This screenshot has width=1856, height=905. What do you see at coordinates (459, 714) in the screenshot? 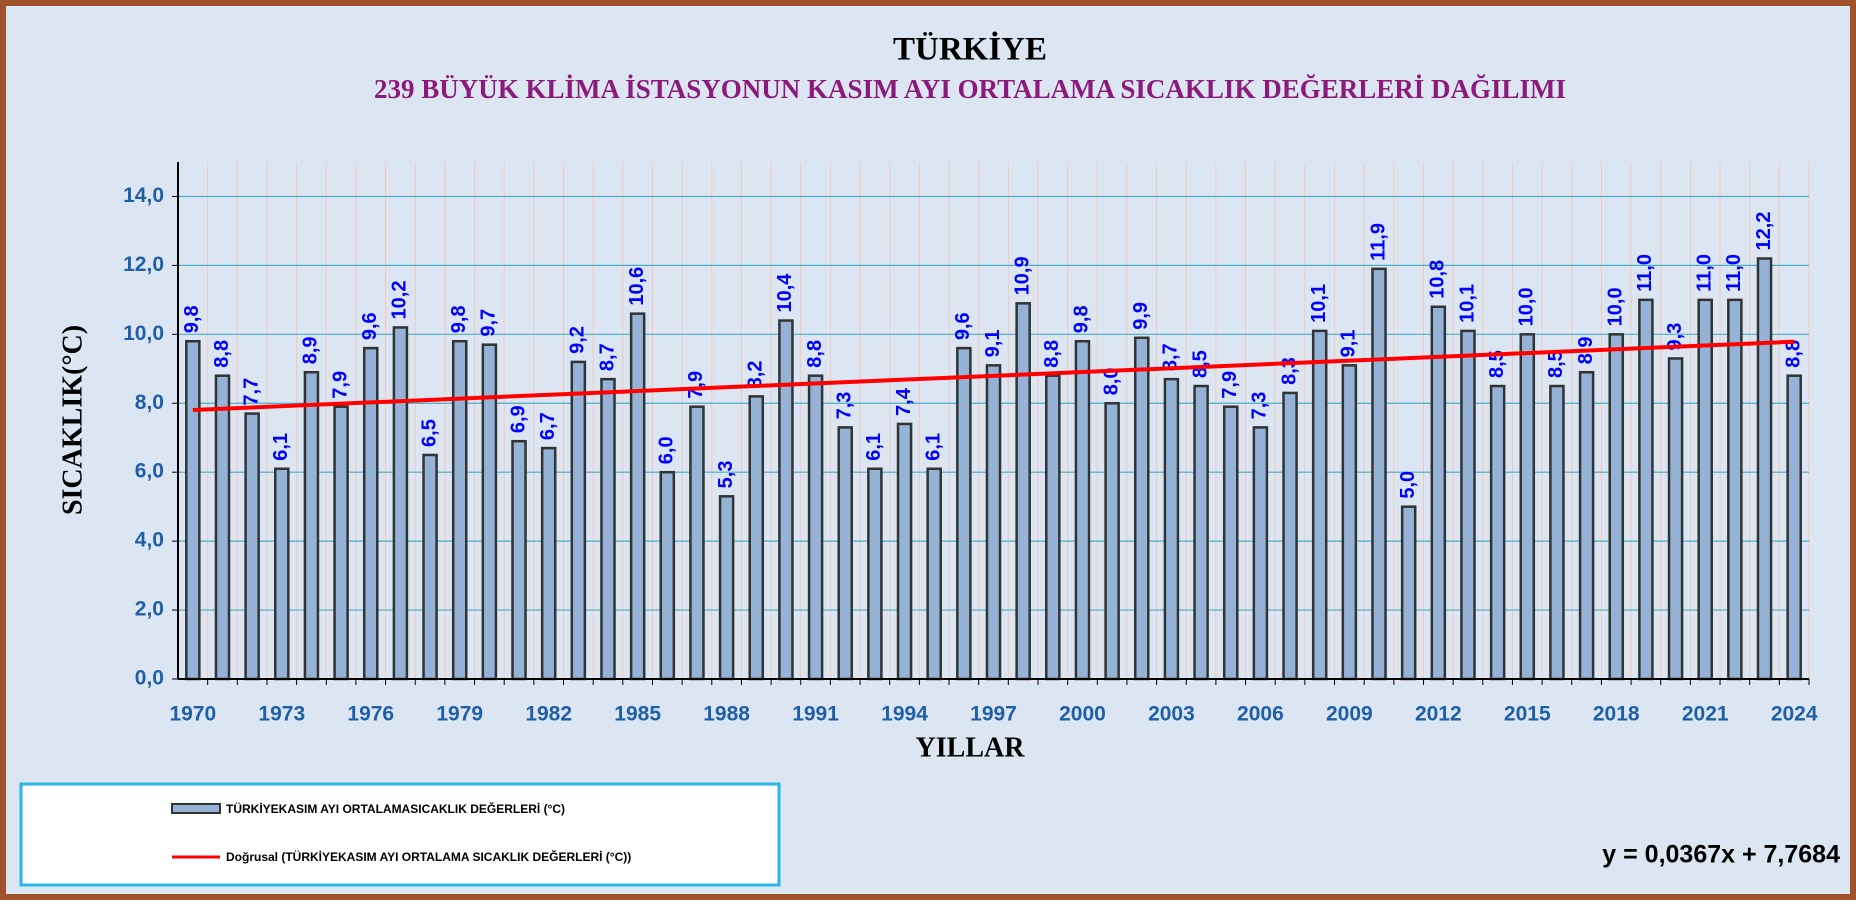
I see `x-tick-label: 1979` at bounding box center [459, 714].